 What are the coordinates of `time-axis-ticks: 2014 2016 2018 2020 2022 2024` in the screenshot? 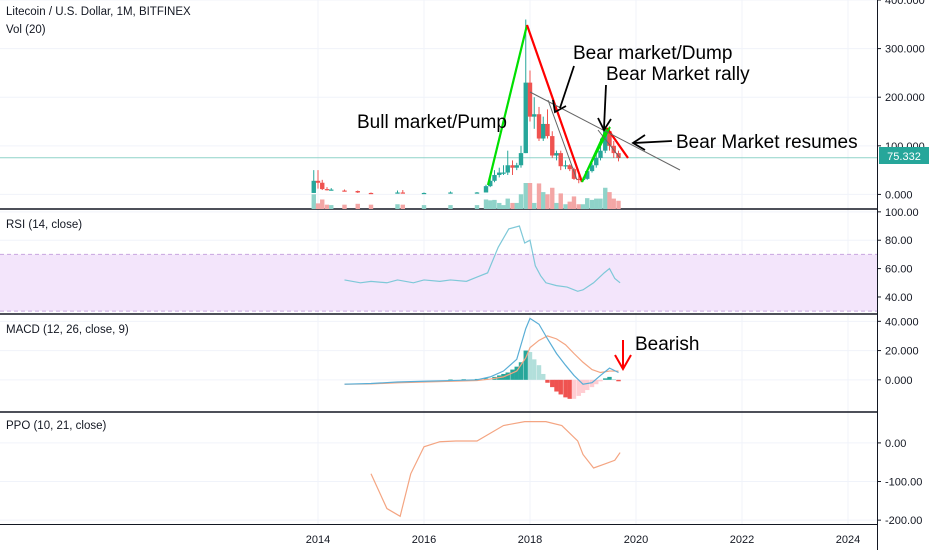 It's located at (583, 540).